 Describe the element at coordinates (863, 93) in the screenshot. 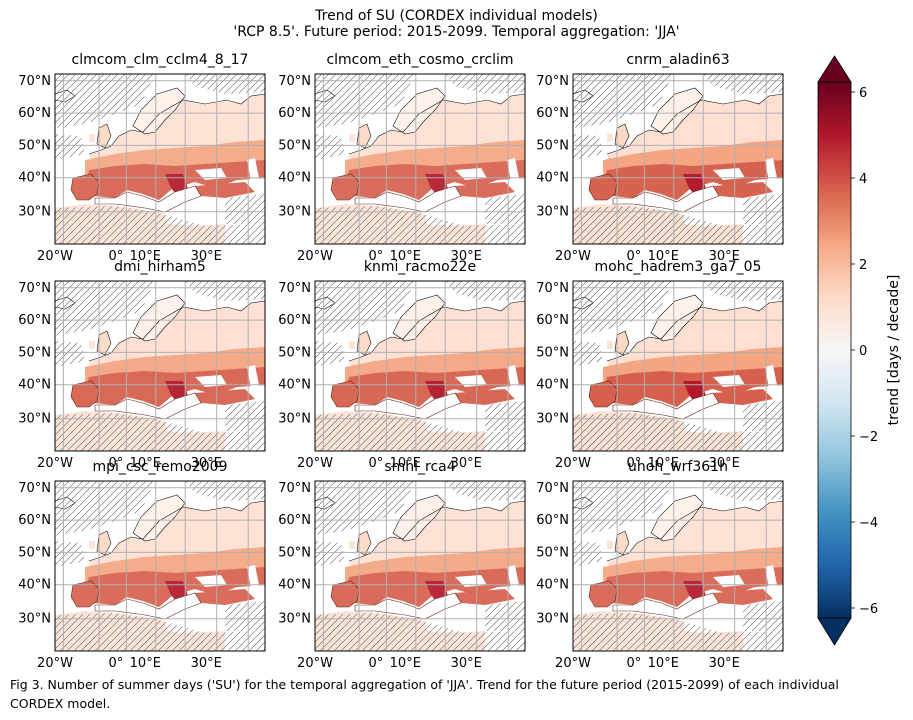

I see `colorbar-tick-label: 6` at that location.